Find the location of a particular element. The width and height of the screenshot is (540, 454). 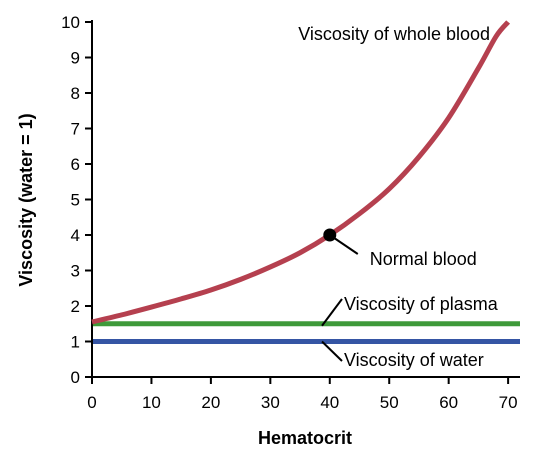

x-tick-label: 30 is located at coordinates (270, 402).